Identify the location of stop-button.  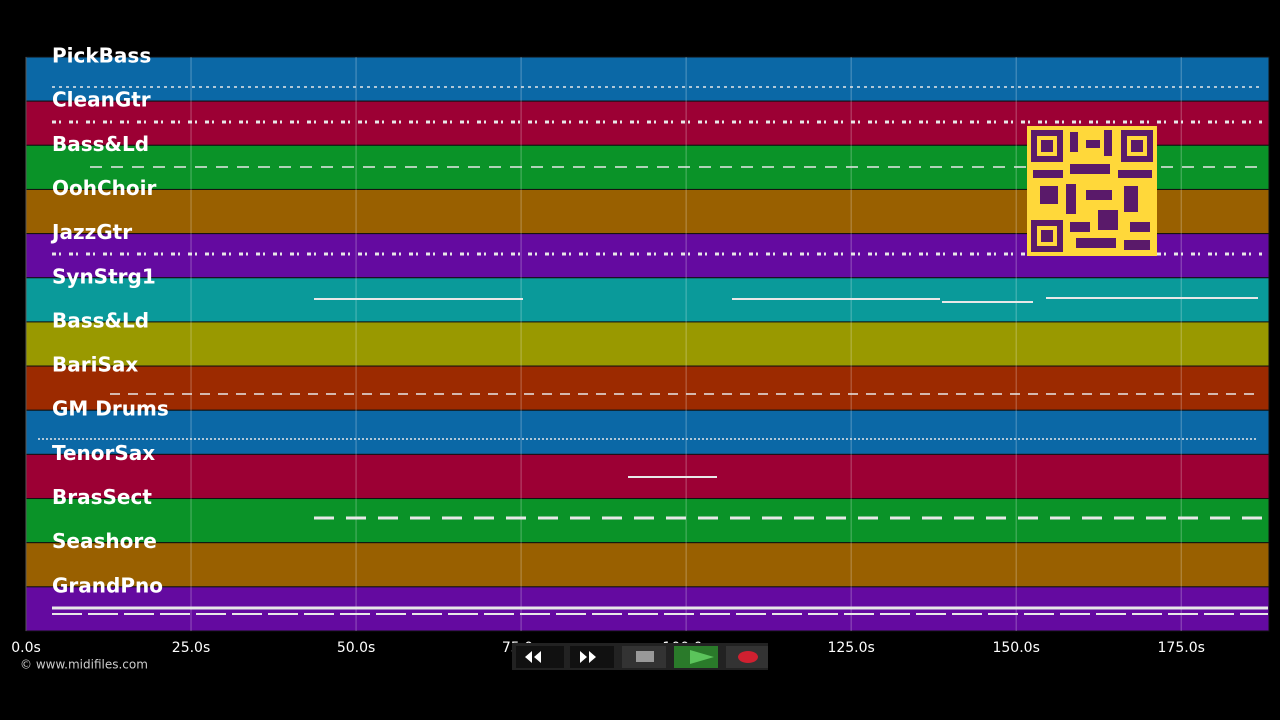
(644, 657).